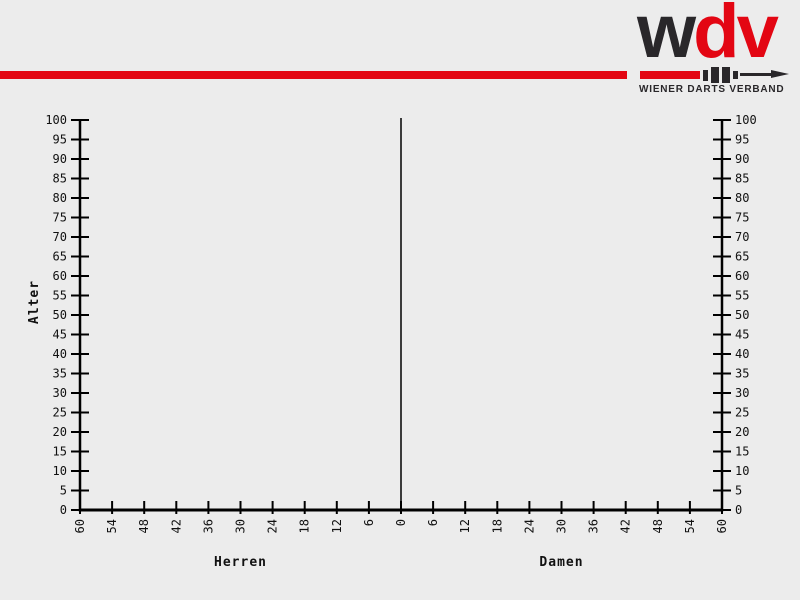 The height and width of the screenshot is (600, 800). I want to click on y-tick-label-right: 20, so click(742, 432).